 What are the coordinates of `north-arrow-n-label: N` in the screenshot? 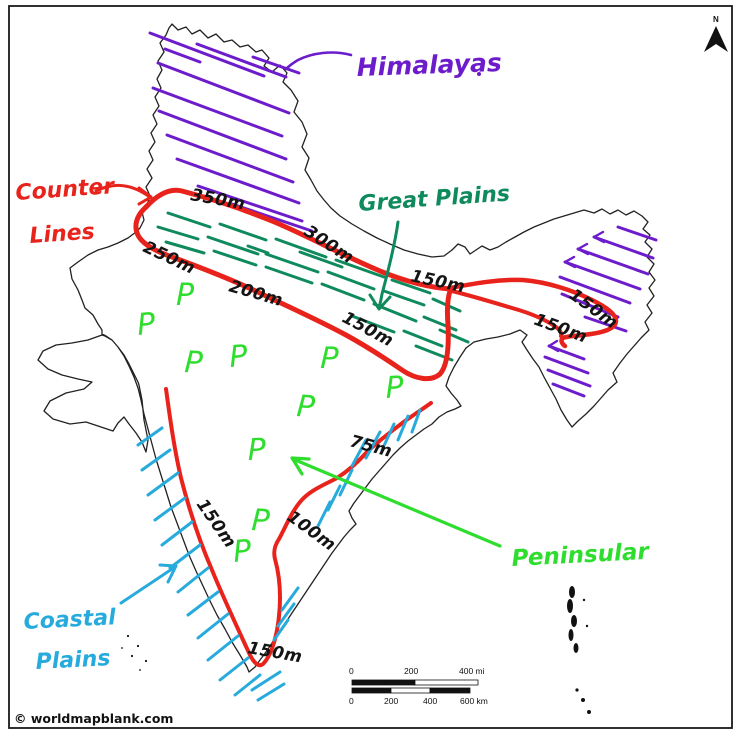 It's located at (716, 19).